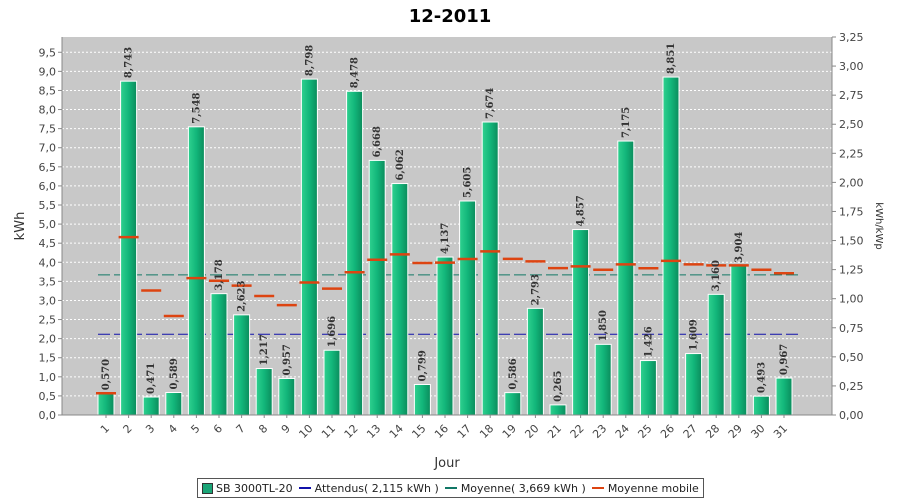 This screenshot has width=900, height=500. What do you see at coordinates (851, 95) in the screenshot?
I see `y2-tick-label: 2,75` at bounding box center [851, 95].